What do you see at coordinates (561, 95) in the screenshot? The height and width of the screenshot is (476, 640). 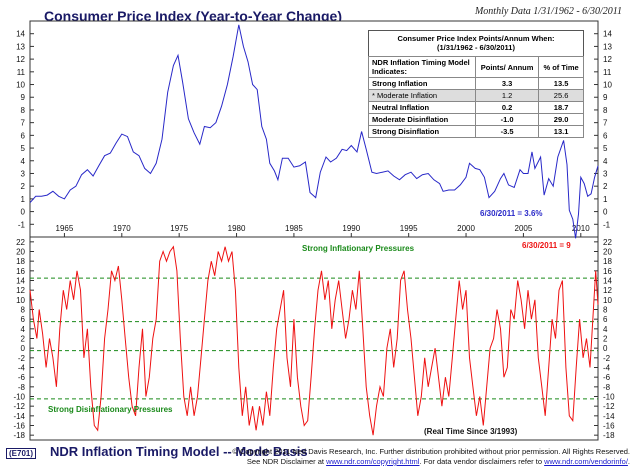 I see `row-pct: 25.6` at bounding box center [561, 95].